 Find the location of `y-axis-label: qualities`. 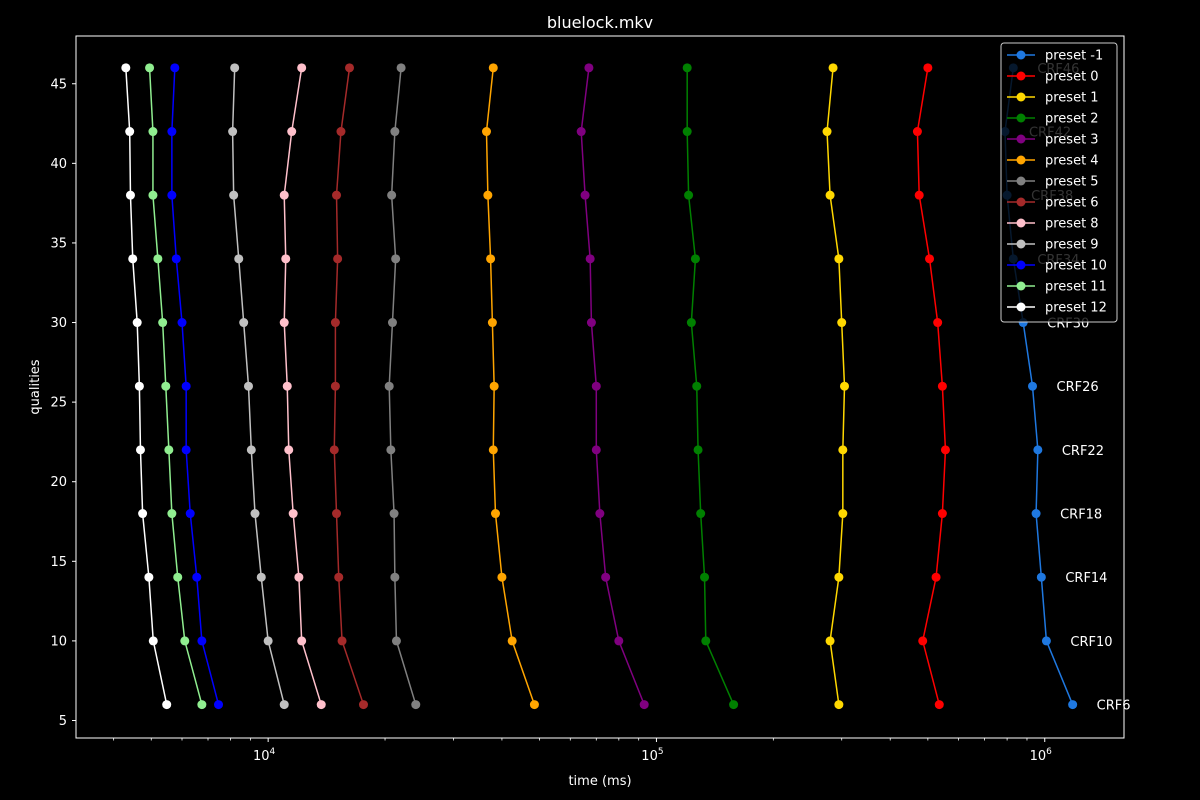

y-axis-label: qualities is located at coordinates (35, 386).